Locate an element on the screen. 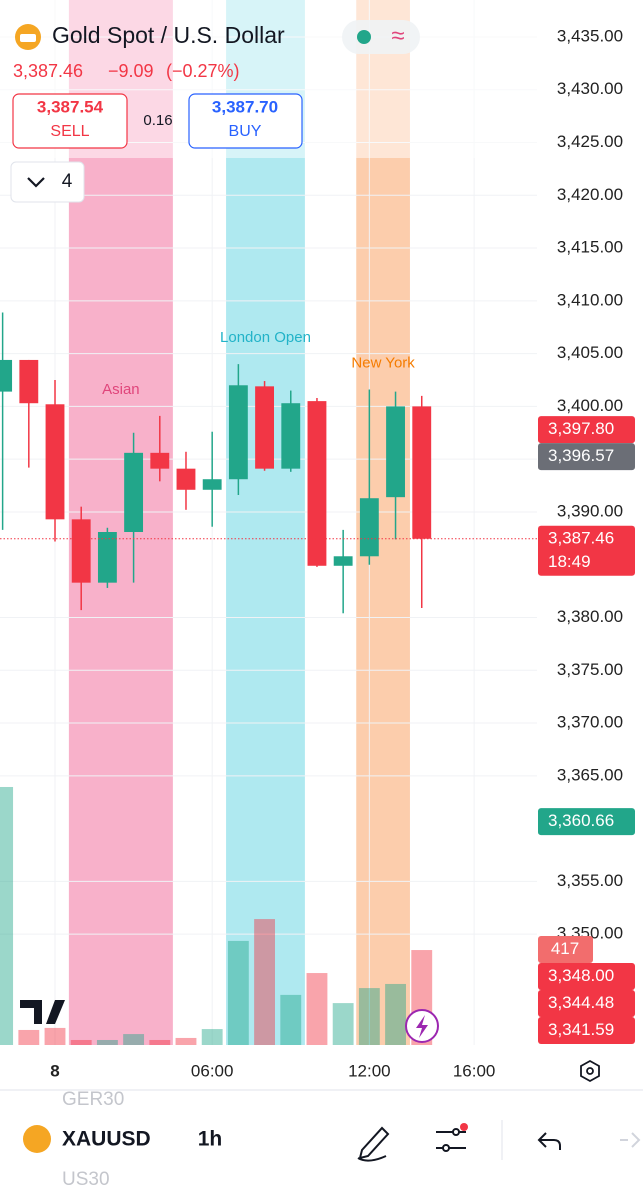 This screenshot has width=643, height=1200. chevron is located at coordinates (36, 182).